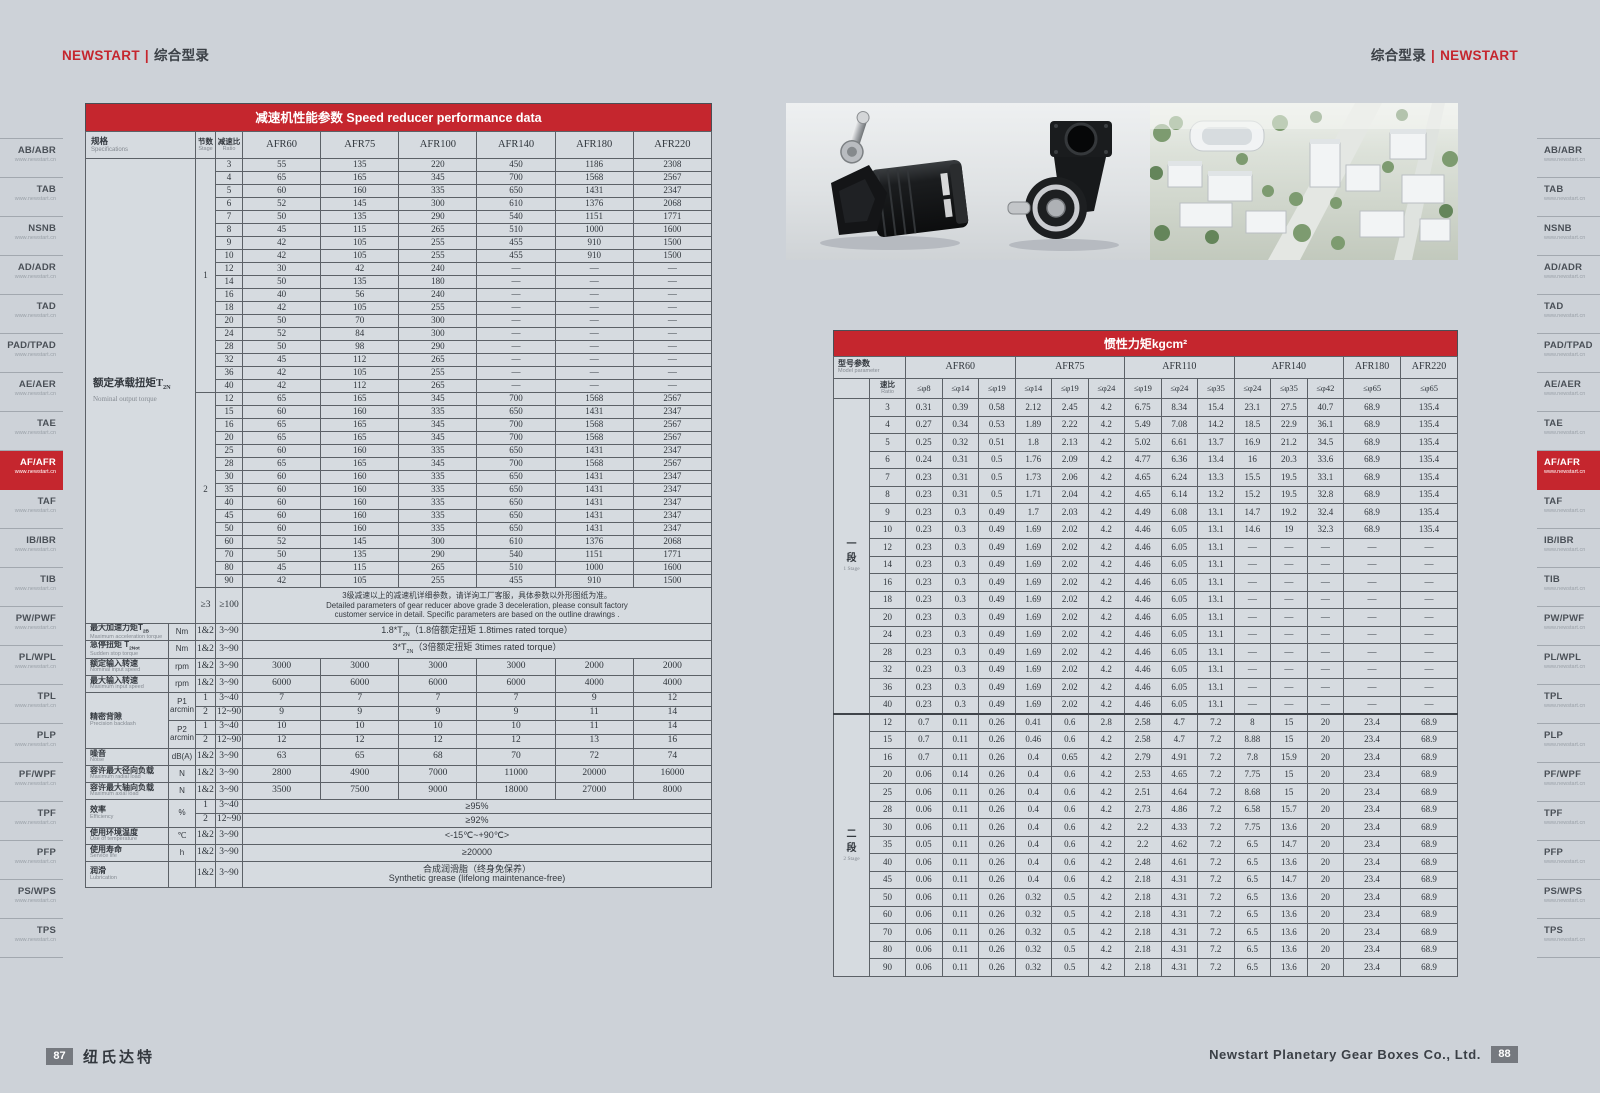 Image resolution: width=1600 pixels, height=1093 pixels. What do you see at coordinates (1289, 512) in the screenshot?
I see `table-cell: 19.2` at bounding box center [1289, 512].